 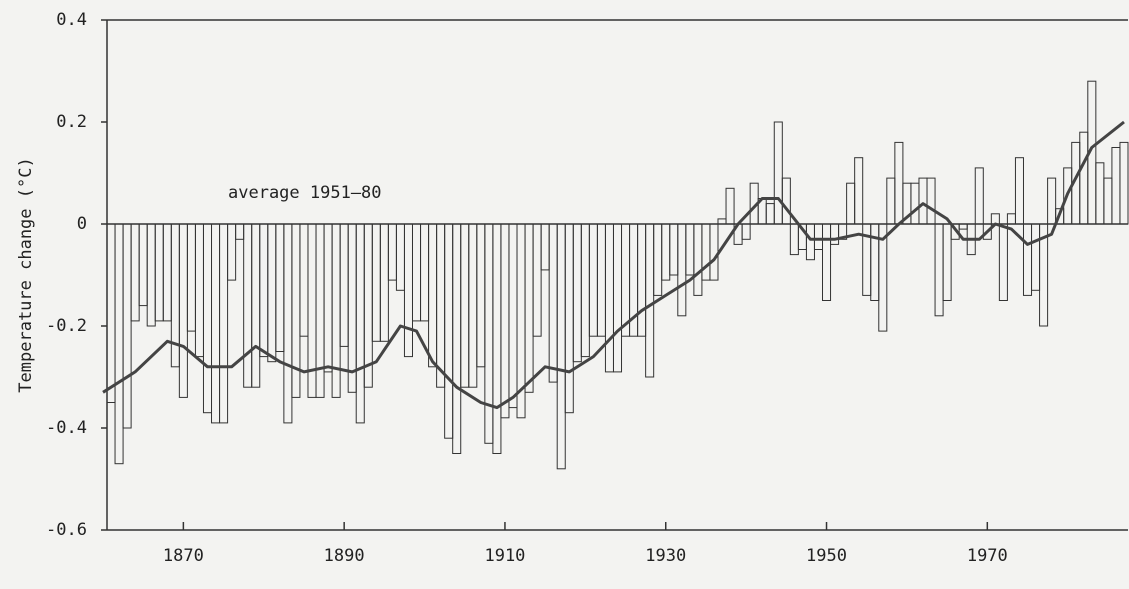 I want to click on x-tick-label: 1950, so click(x=826, y=556).